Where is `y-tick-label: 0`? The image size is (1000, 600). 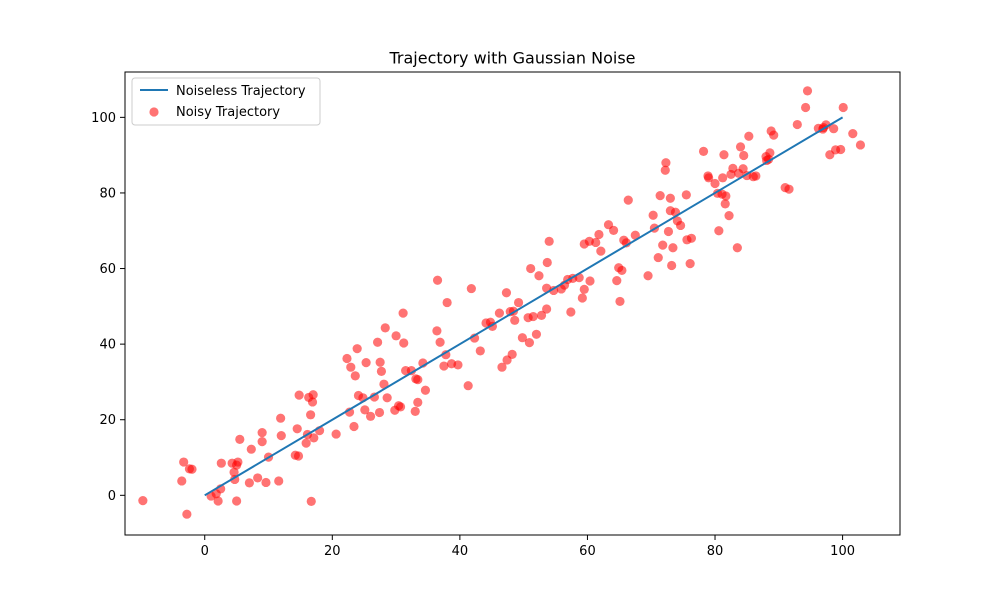 y-tick-label: 0 is located at coordinates (112, 496).